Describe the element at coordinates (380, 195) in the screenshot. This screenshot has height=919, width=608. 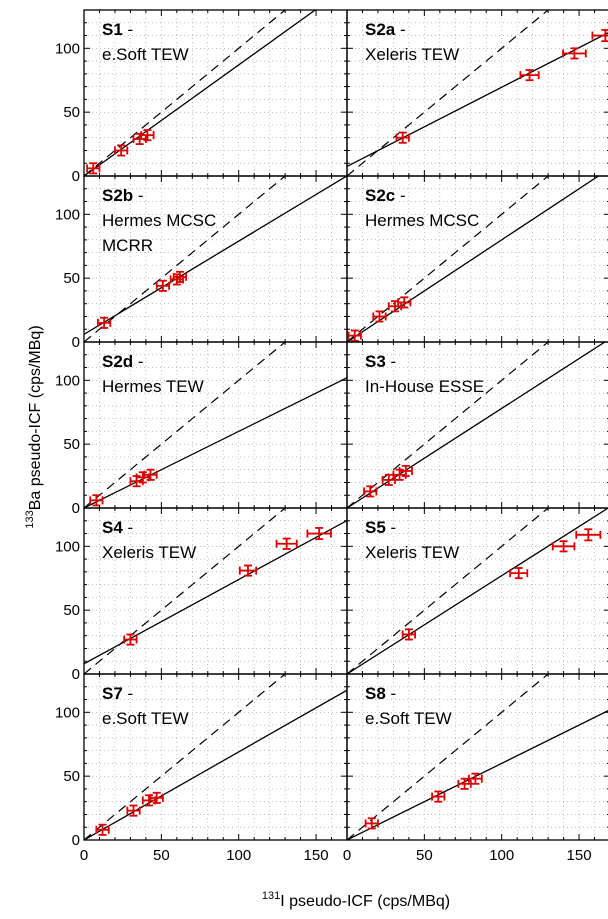
I see `panel-id-value: S2c` at that location.